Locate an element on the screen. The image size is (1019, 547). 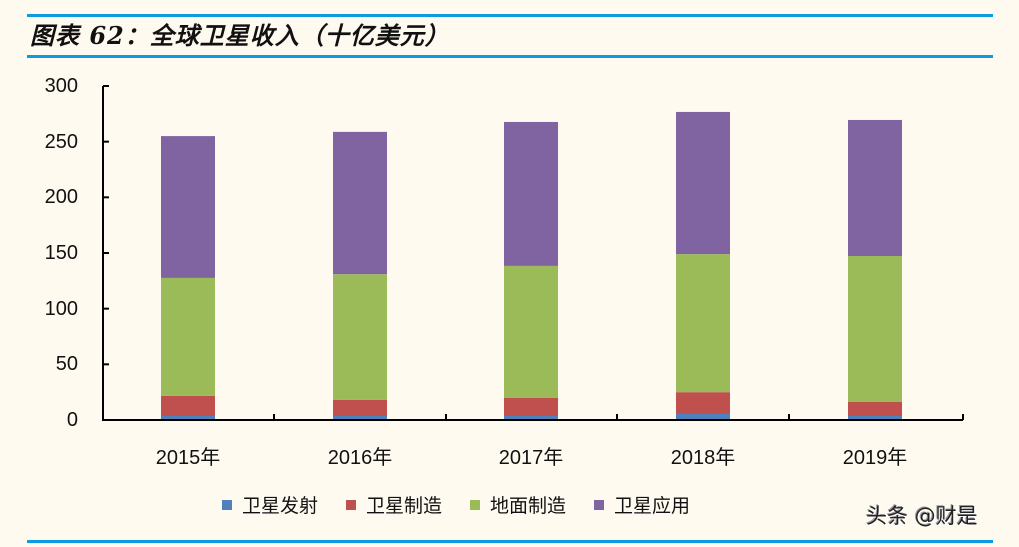
y-tick-label: 150 is located at coordinates (61, 253).